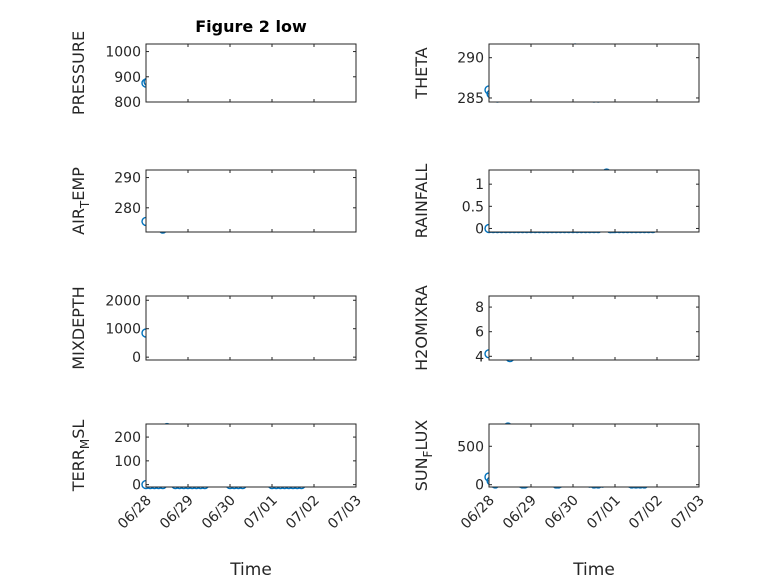  I want to click on y-axis-label: TERRMSL, so click(80, 456).